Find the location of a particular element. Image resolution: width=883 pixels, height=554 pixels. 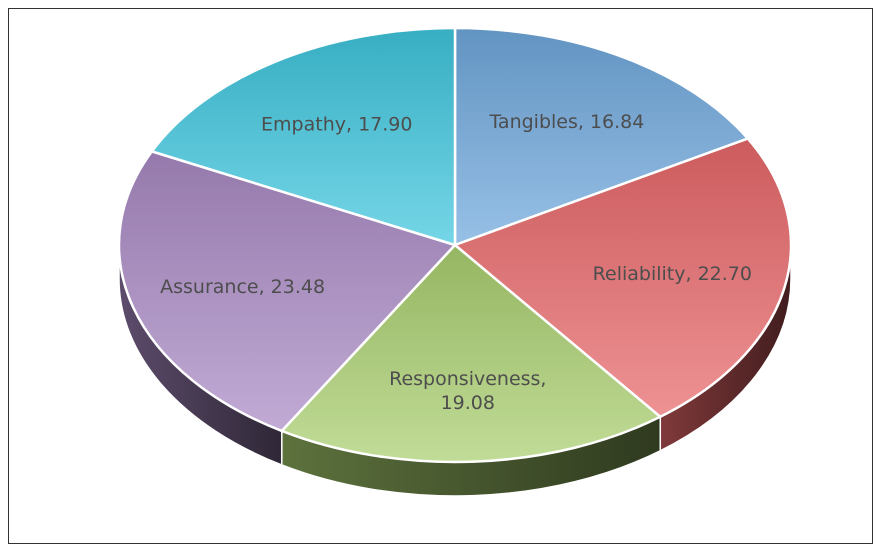

pie-label-assurance: Assurance, 23.48 is located at coordinates (242, 287).